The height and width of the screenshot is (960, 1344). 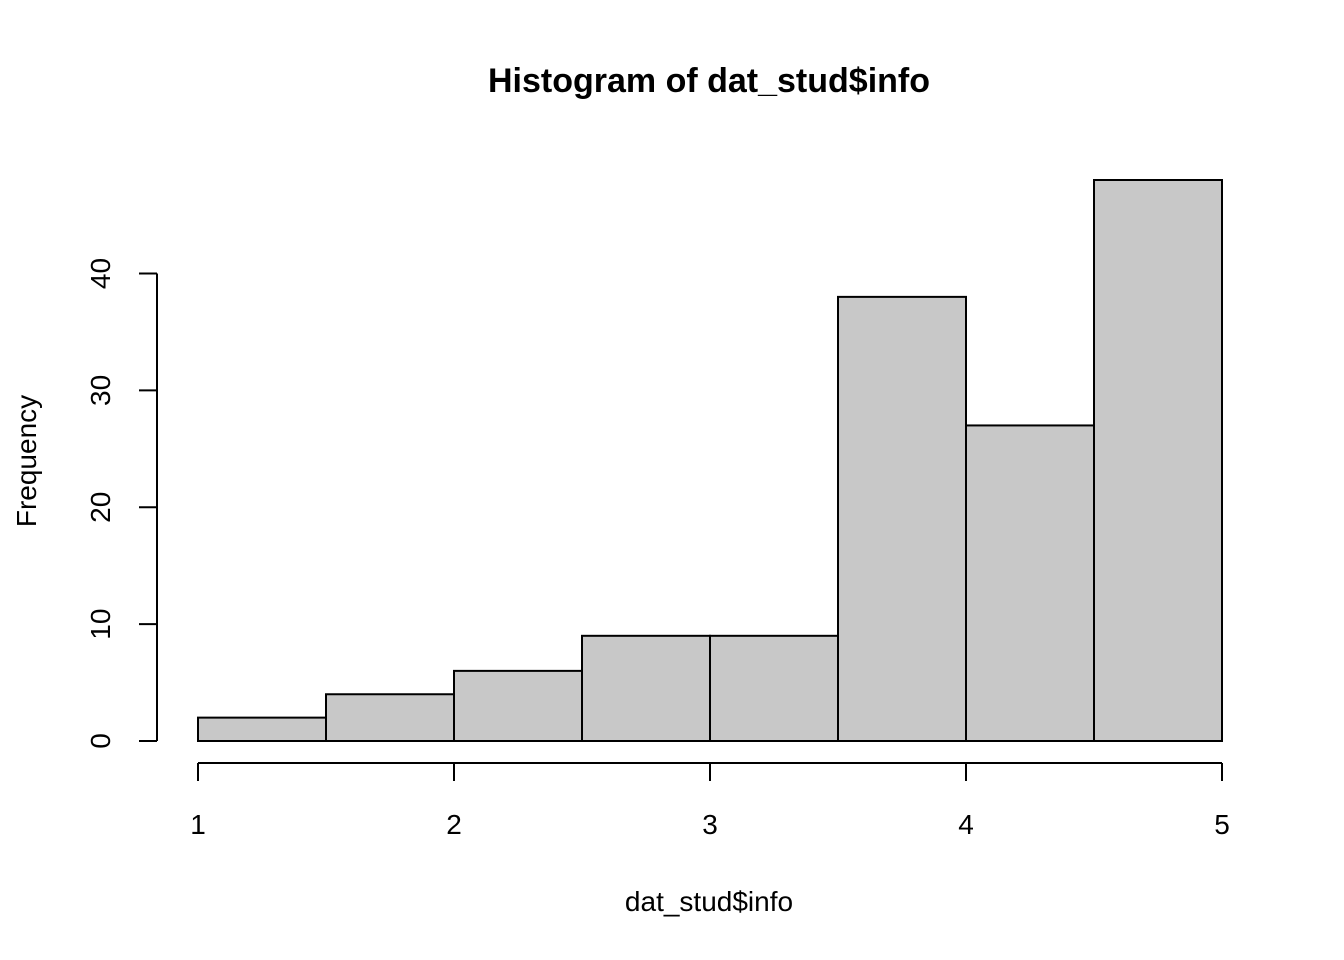 I want to click on y-axis-label: Frequency, so click(x=26, y=461).